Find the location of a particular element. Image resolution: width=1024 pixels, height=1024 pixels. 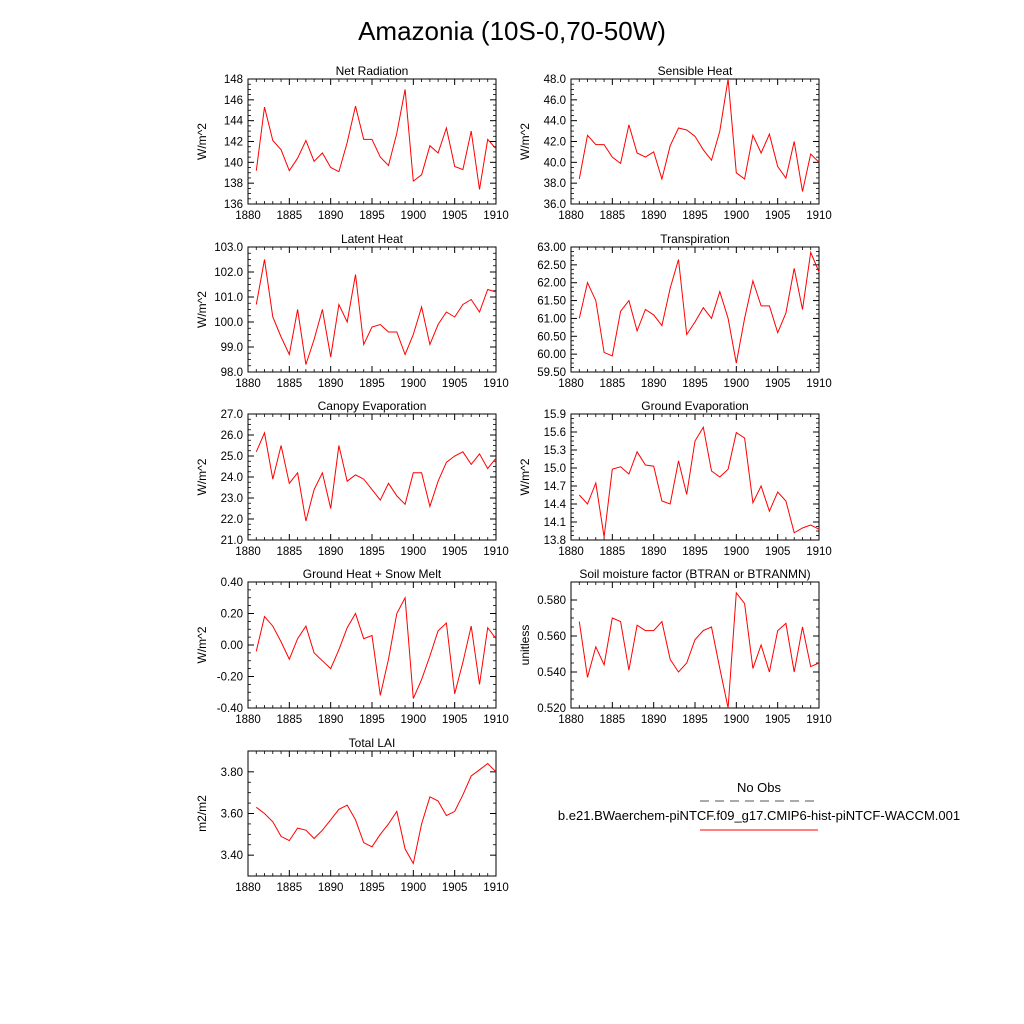

y-tick-label: 15.3 is located at coordinates (555, 451).